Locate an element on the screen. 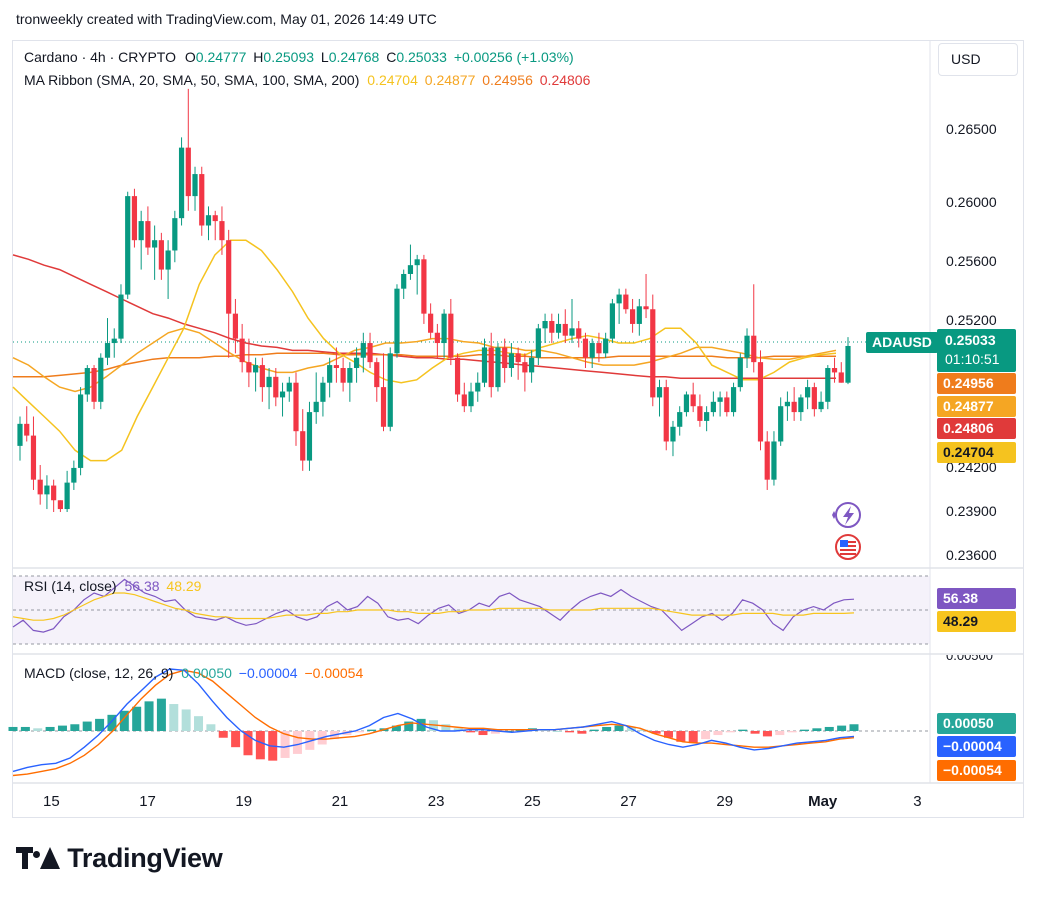  macd-line is located at coordinates (433, 720).